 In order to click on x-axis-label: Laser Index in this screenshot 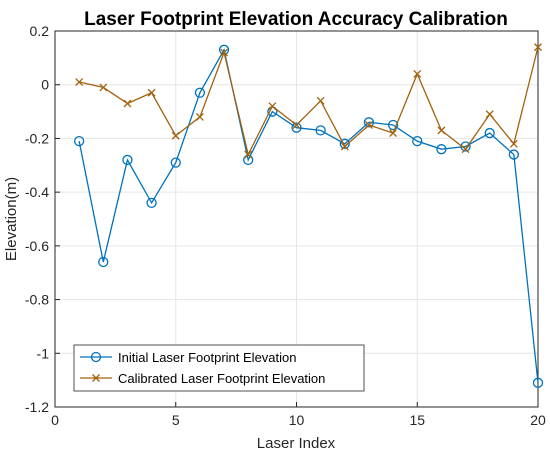, I will do `click(296, 443)`.